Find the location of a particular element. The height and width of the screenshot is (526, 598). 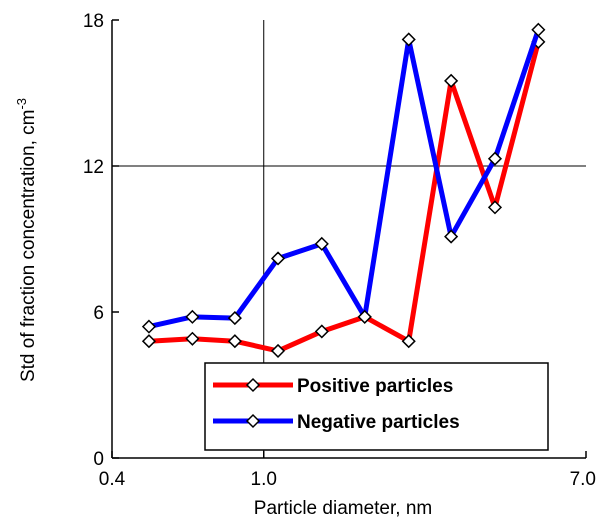

legend-label: Positive particles is located at coordinates (375, 386).